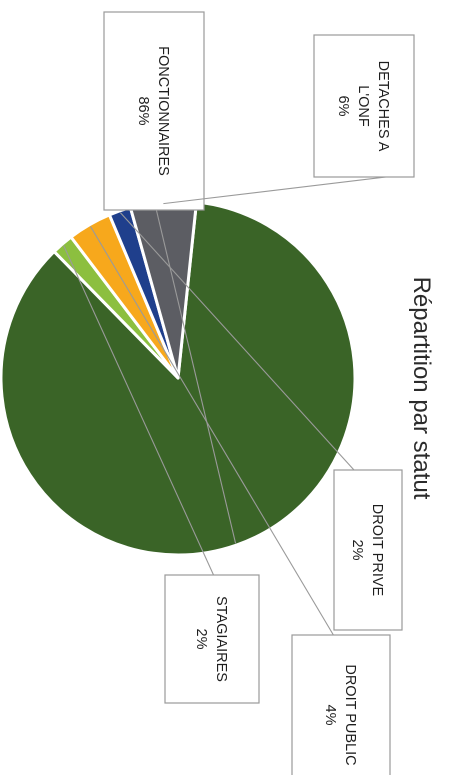  Describe the element at coordinates (377, 550) in the screenshot. I see `label-category: DROIT PRIVE` at that location.